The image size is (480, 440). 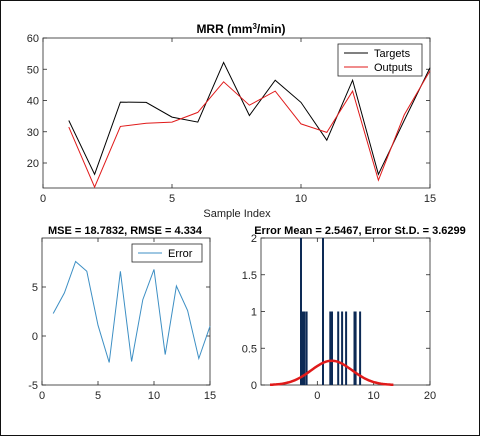 What do you see at coordinates (33, 133) in the screenshot?
I see `mrr-y-tick-label: 30` at bounding box center [33, 133].